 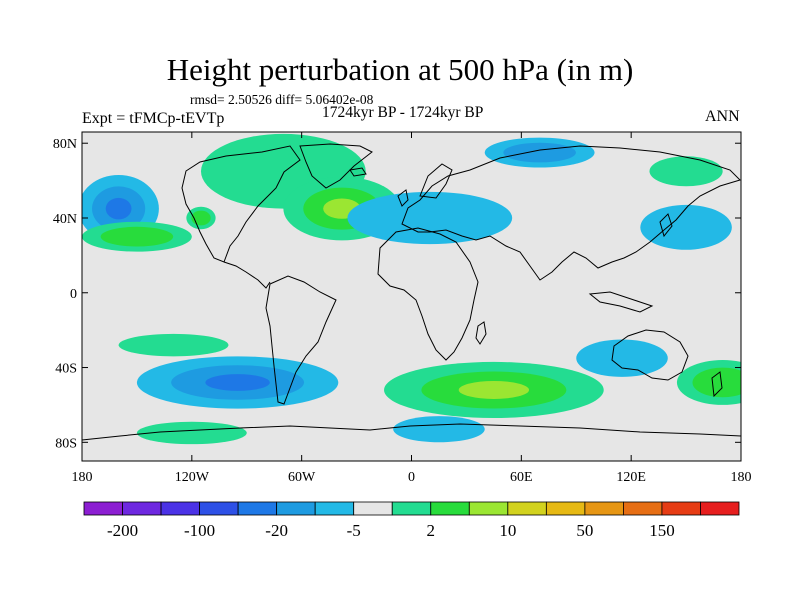 What do you see at coordinates (631, 477) in the screenshot?
I see `lon-tick-label: 120E` at bounding box center [631, 477].